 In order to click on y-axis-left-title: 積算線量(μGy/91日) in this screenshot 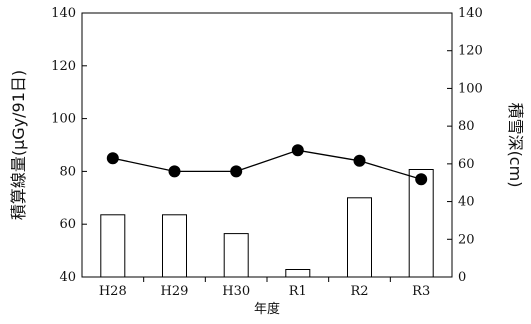, I will do `click(18, 145)`.